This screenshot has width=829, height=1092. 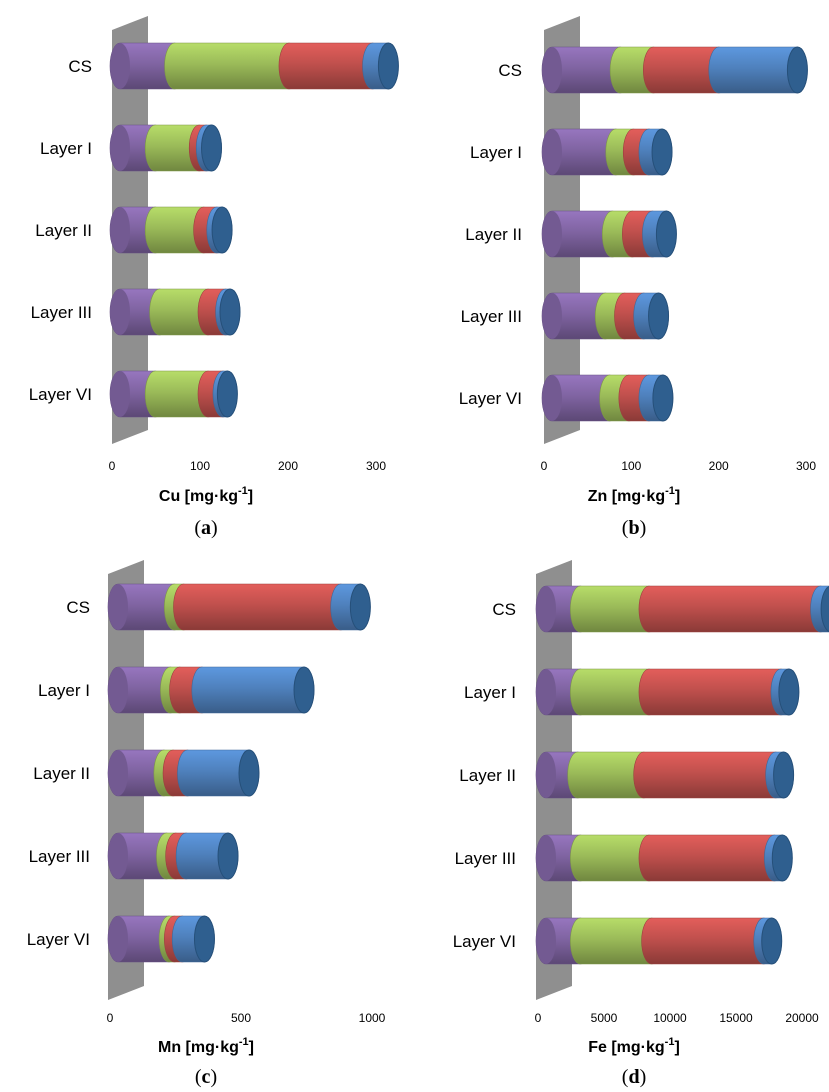 What do you see at coordinates (634, 495) in the screenshot?
I see `x-axis-title: Zn [mg·kg-1]` at bounding box center [634, 495].